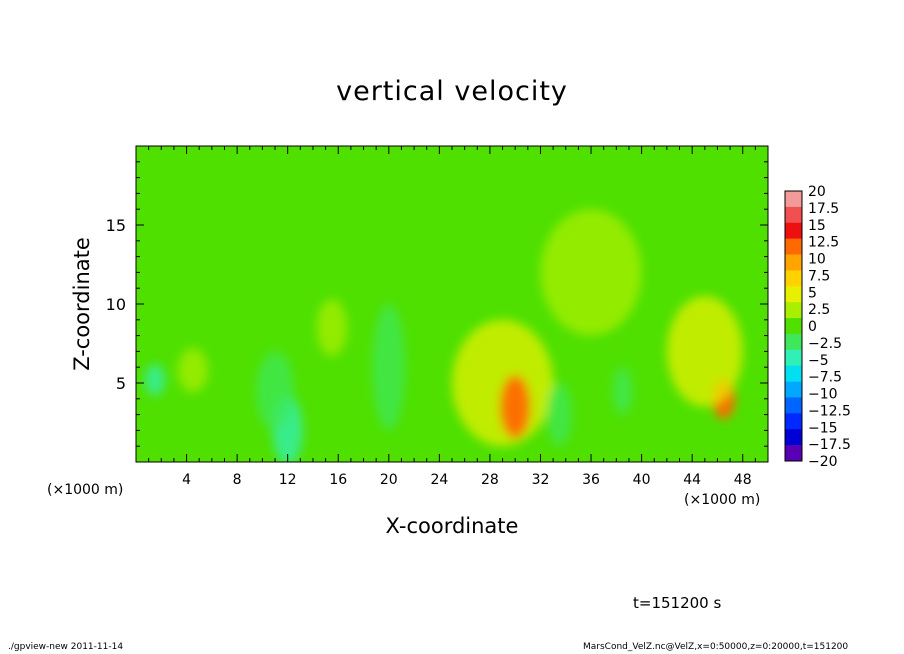 This screenshot has width=904, height=654. I want to click on colorbar-label: −20, so click(823, 462).